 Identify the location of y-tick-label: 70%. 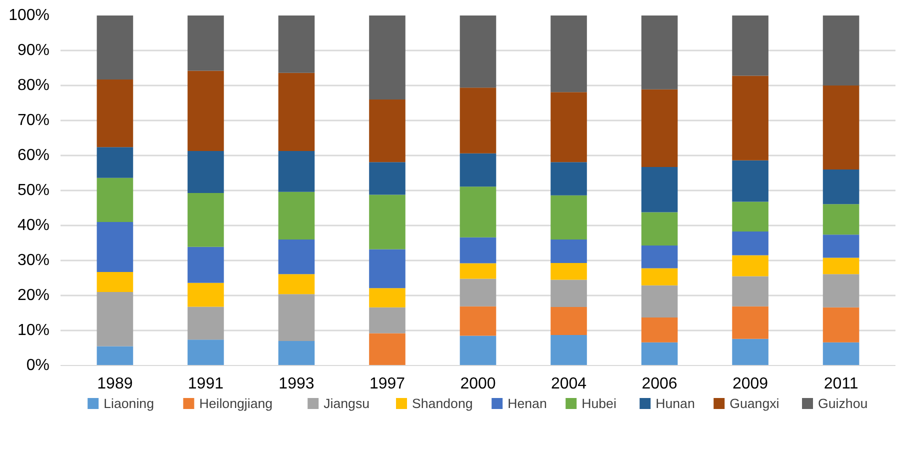
(33, 120).